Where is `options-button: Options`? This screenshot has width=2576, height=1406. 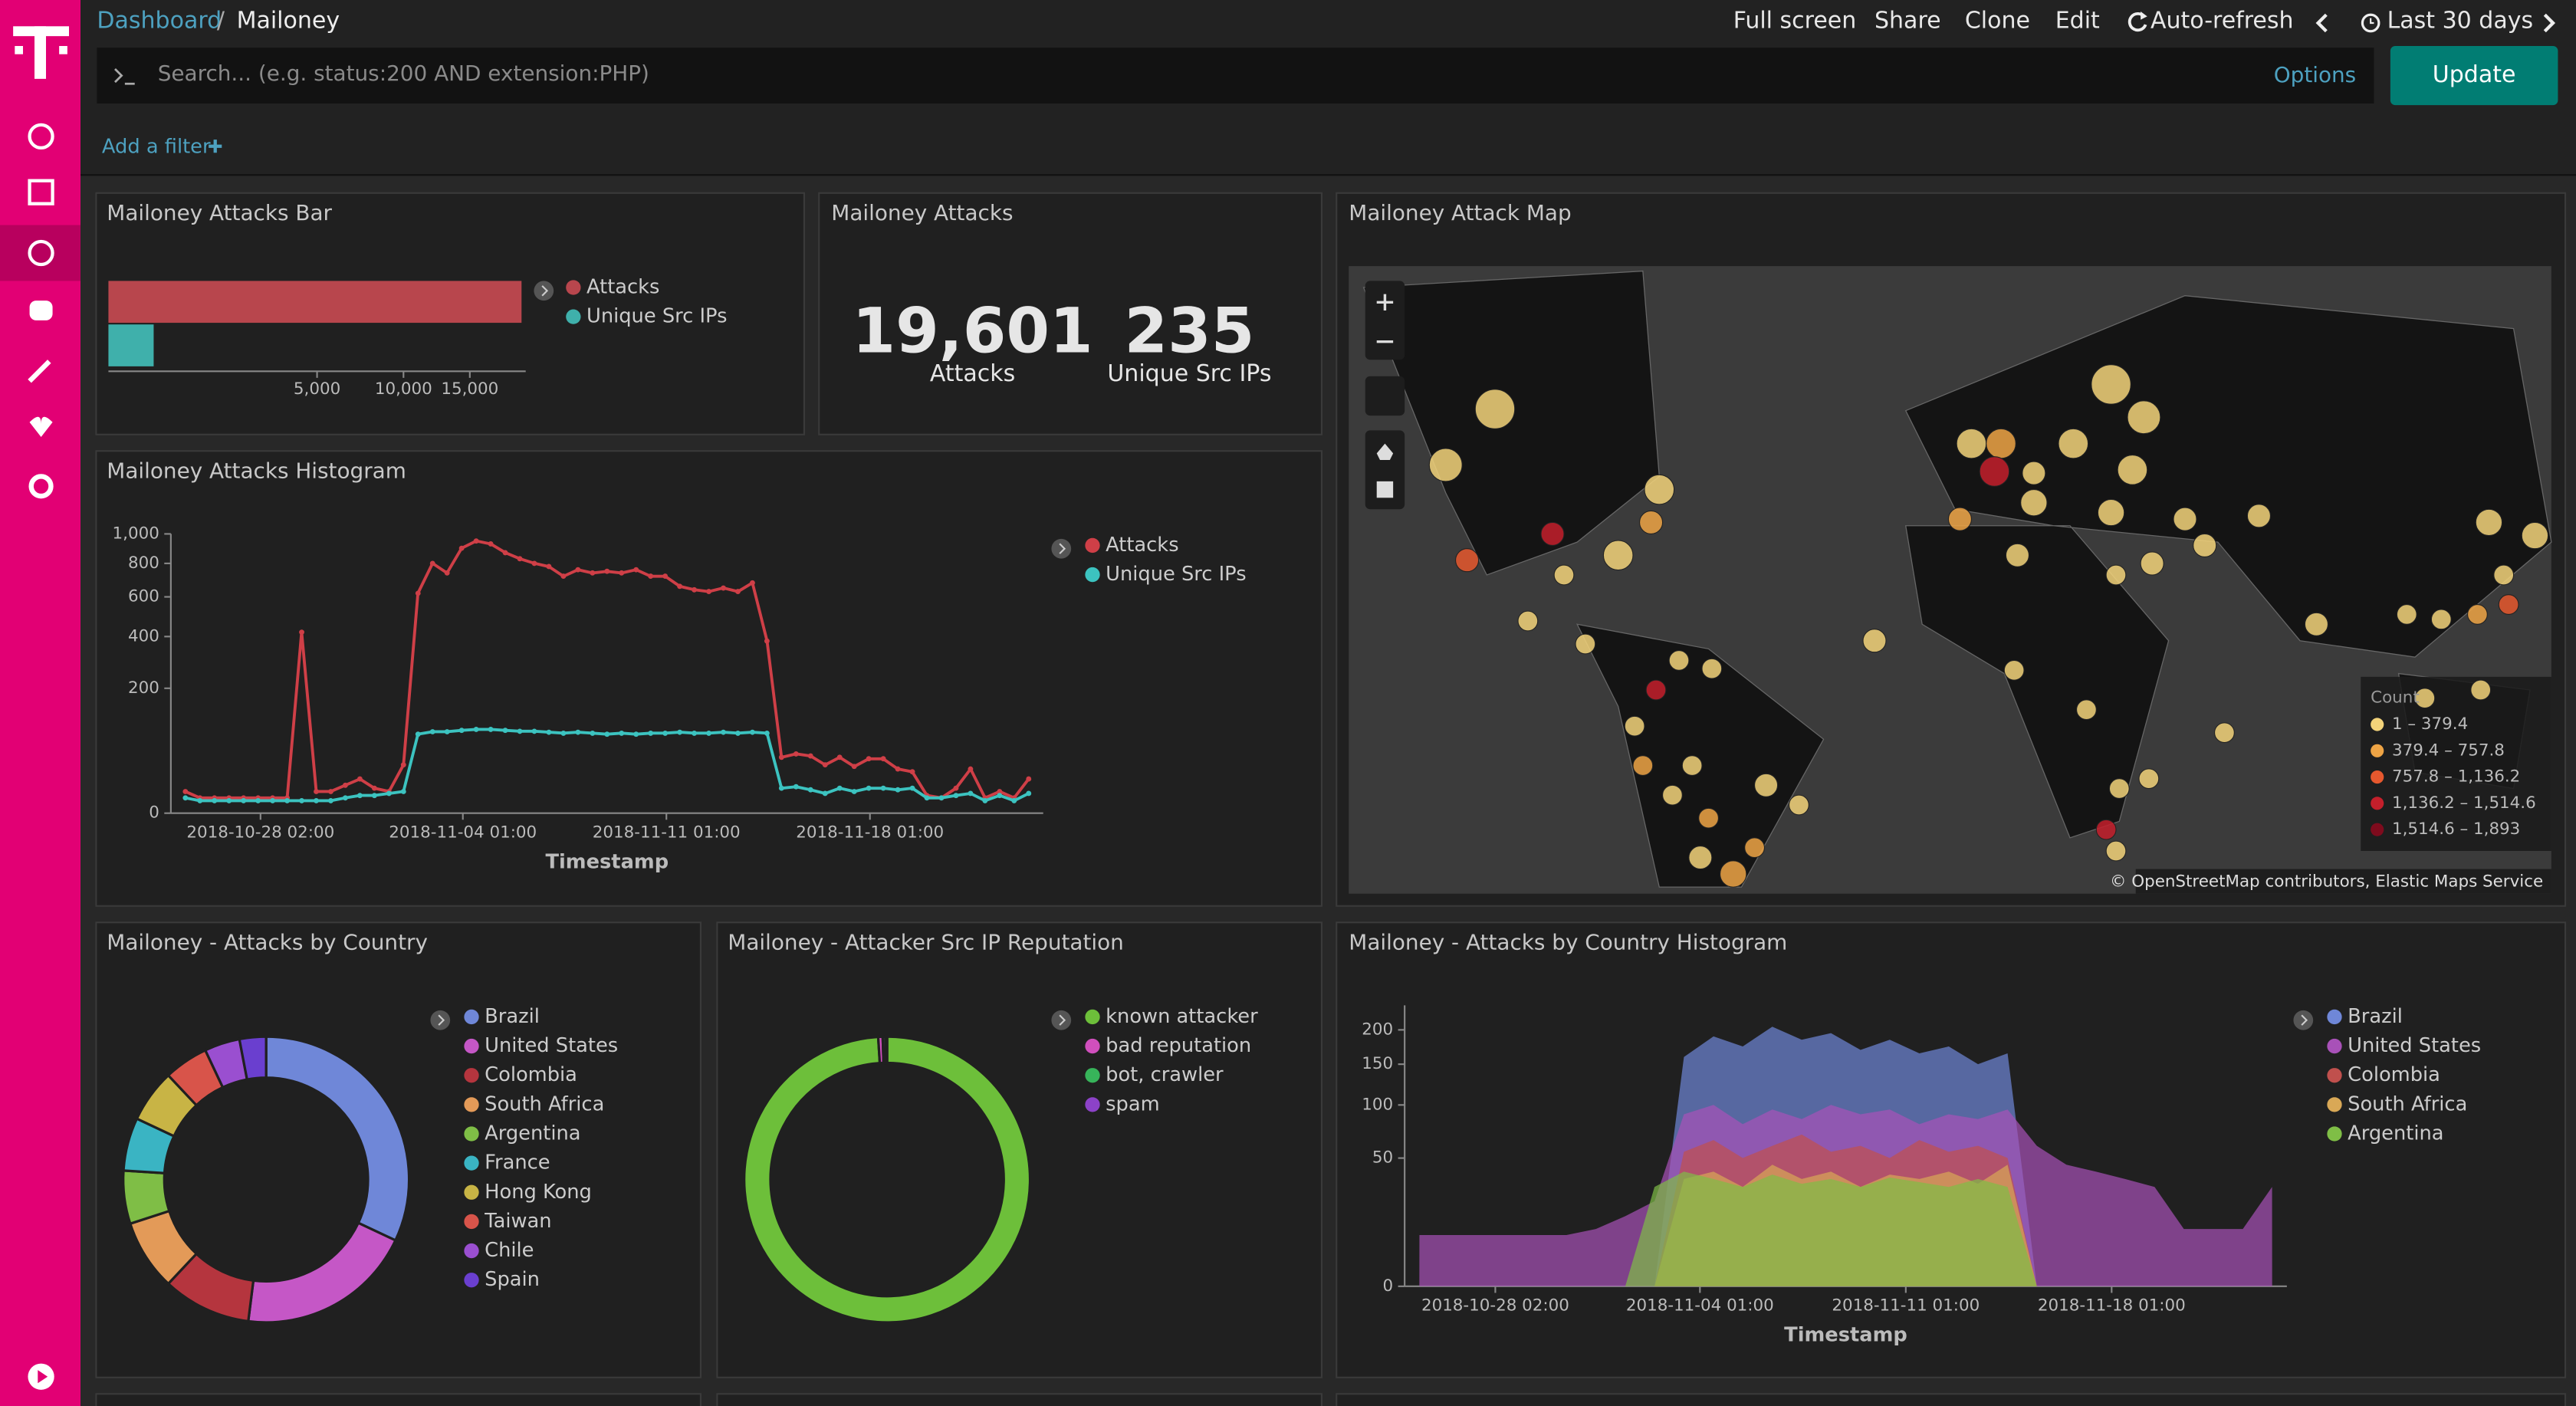 options-button: Options is located at coordinates (2315, 76).